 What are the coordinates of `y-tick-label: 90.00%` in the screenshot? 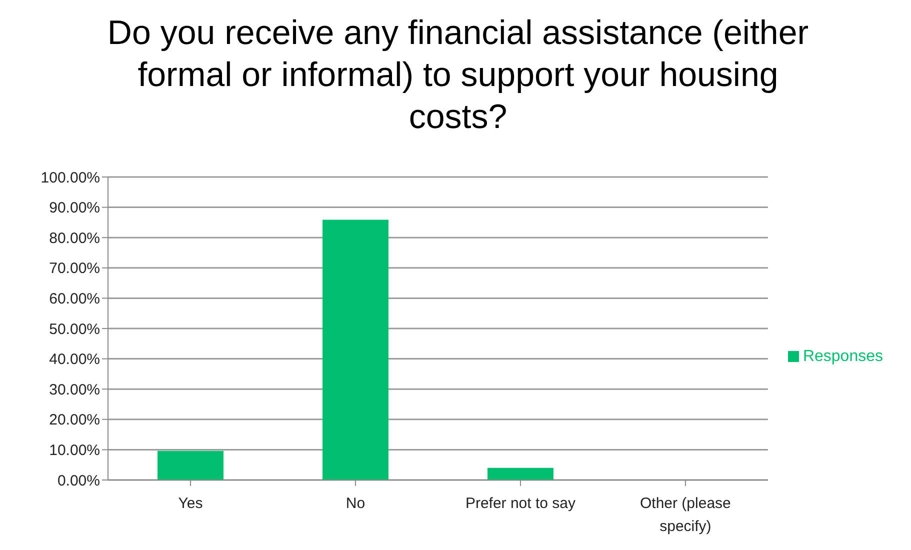 It's located at (74, 208).